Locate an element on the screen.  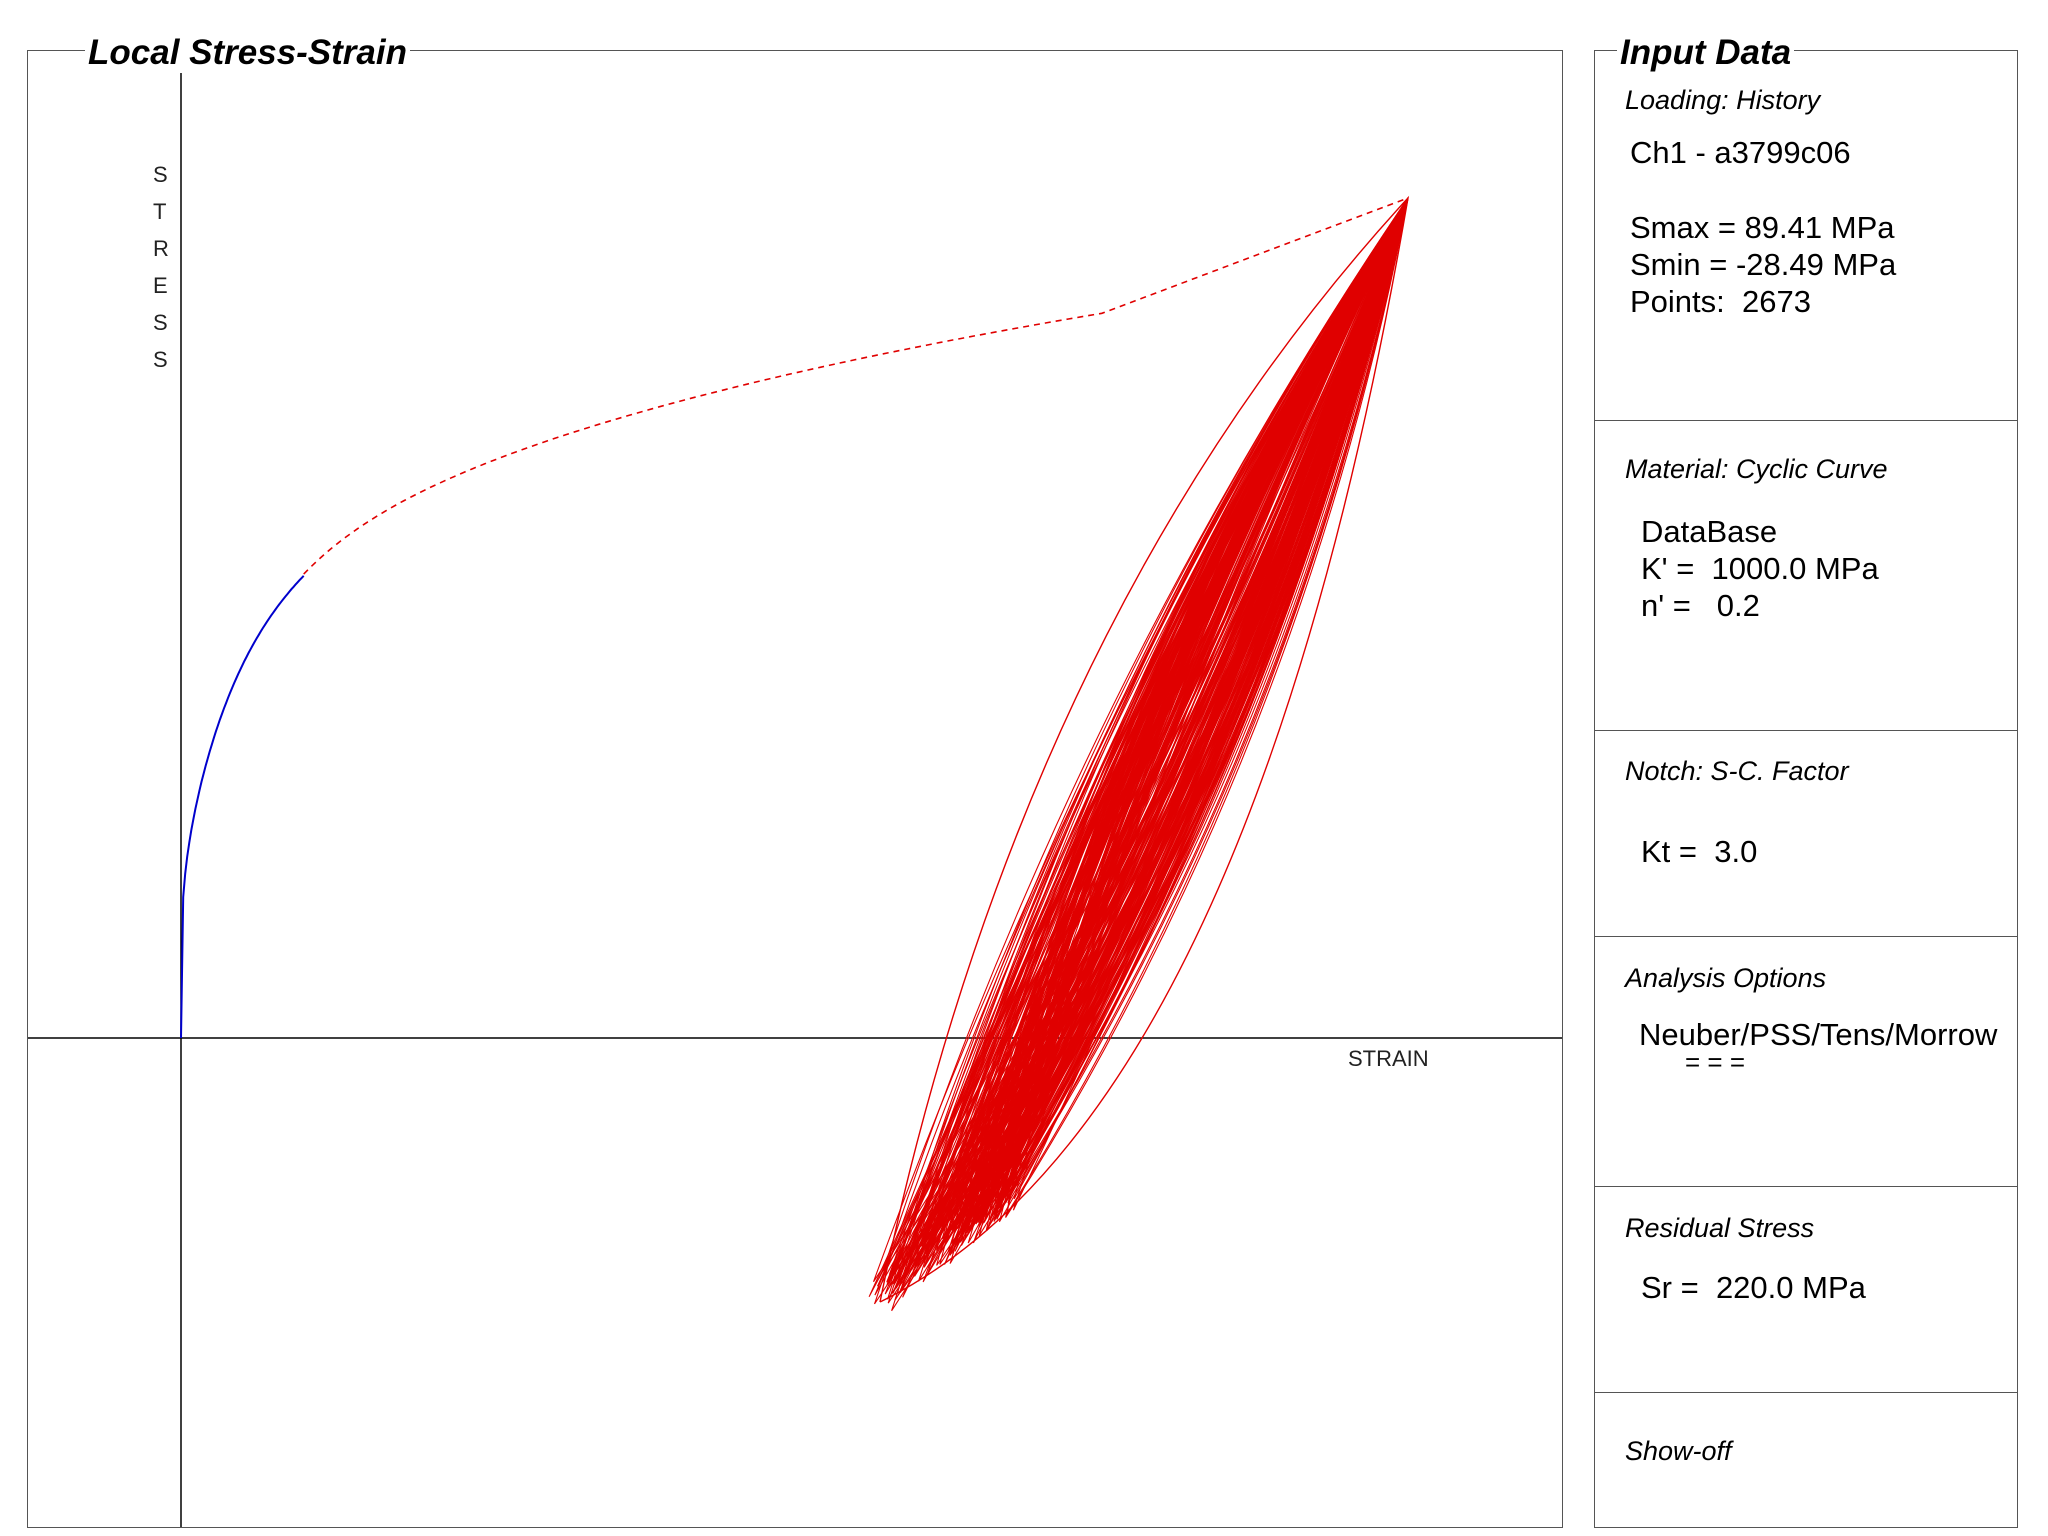
channel-label: Ch1 - a3799c06 is located at coordinates (1740, 152).